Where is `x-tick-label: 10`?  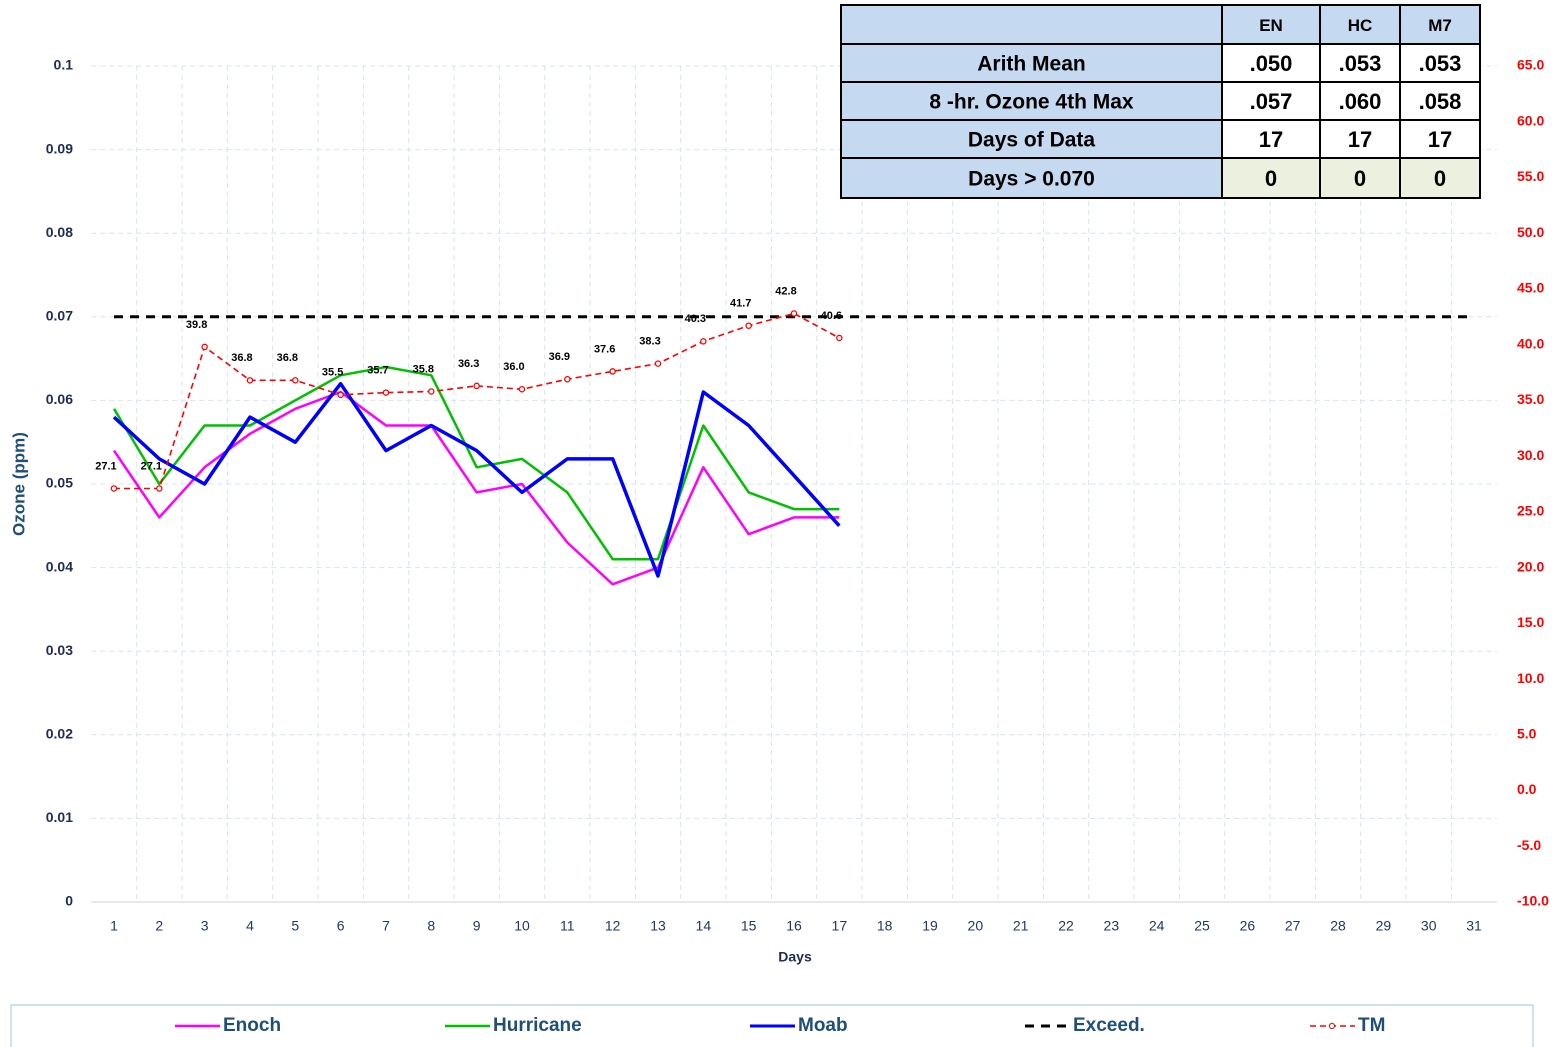 x-tick-label: 10 is located at coordinates (522, 926).